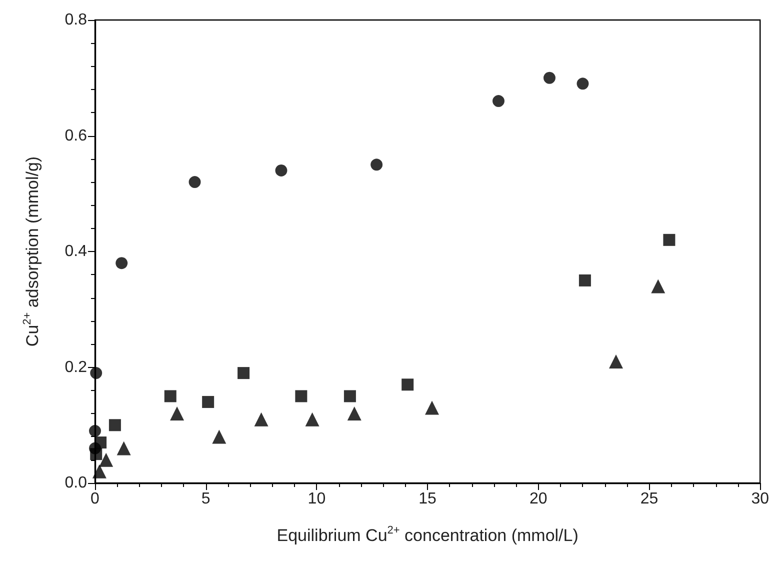  I want to click on x-tick-label: 15, so click(427, 499).